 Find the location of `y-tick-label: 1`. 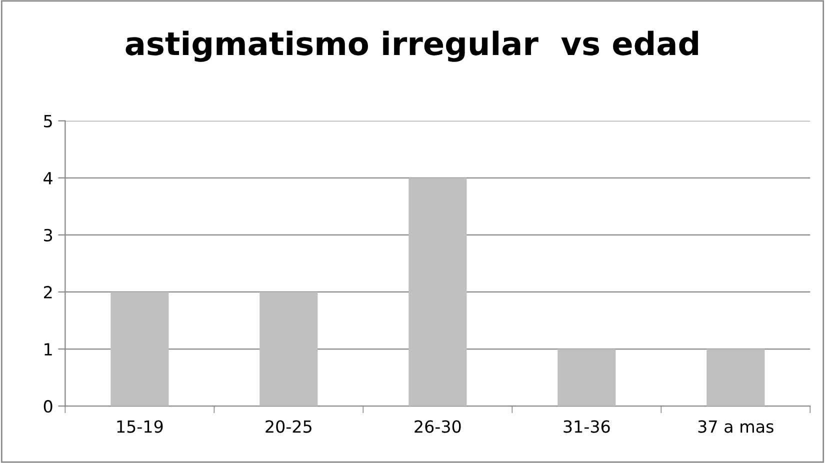

y-tick-label: 1 is located at coordinates (48, 349).